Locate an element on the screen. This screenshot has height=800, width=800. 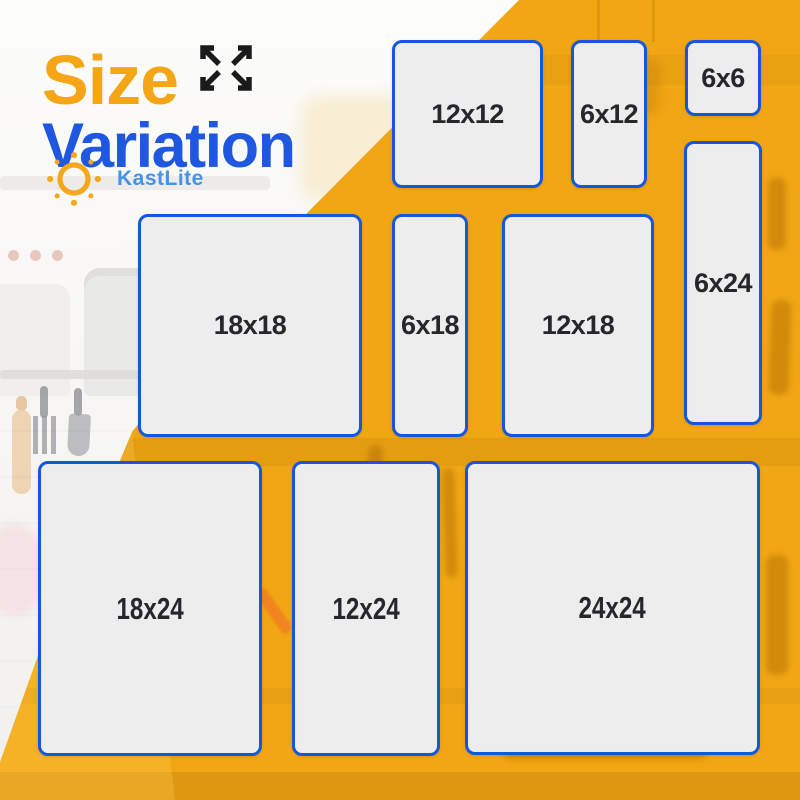
size-label: 18x18 is located at coordinates (250, 325).